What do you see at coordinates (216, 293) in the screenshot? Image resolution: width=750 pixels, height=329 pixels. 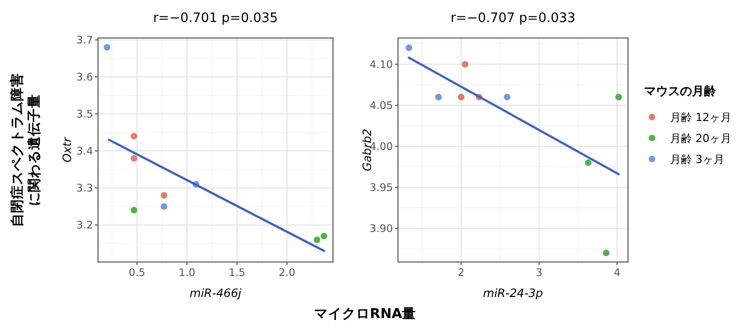 I see `x-axis-title: miR-466j` at bounding box center [216, 293].